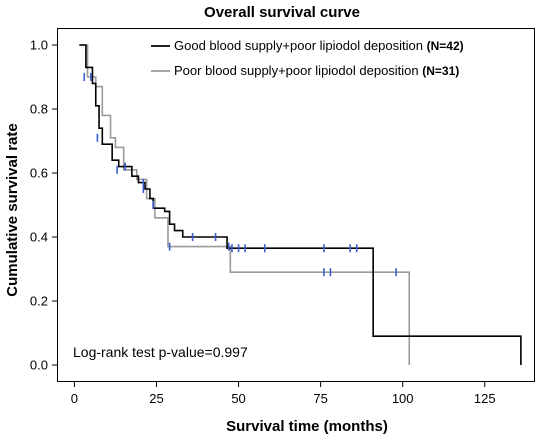 The image size is (550, 439). I want to click on y-tick-label: 1.0, so click(39, 45).